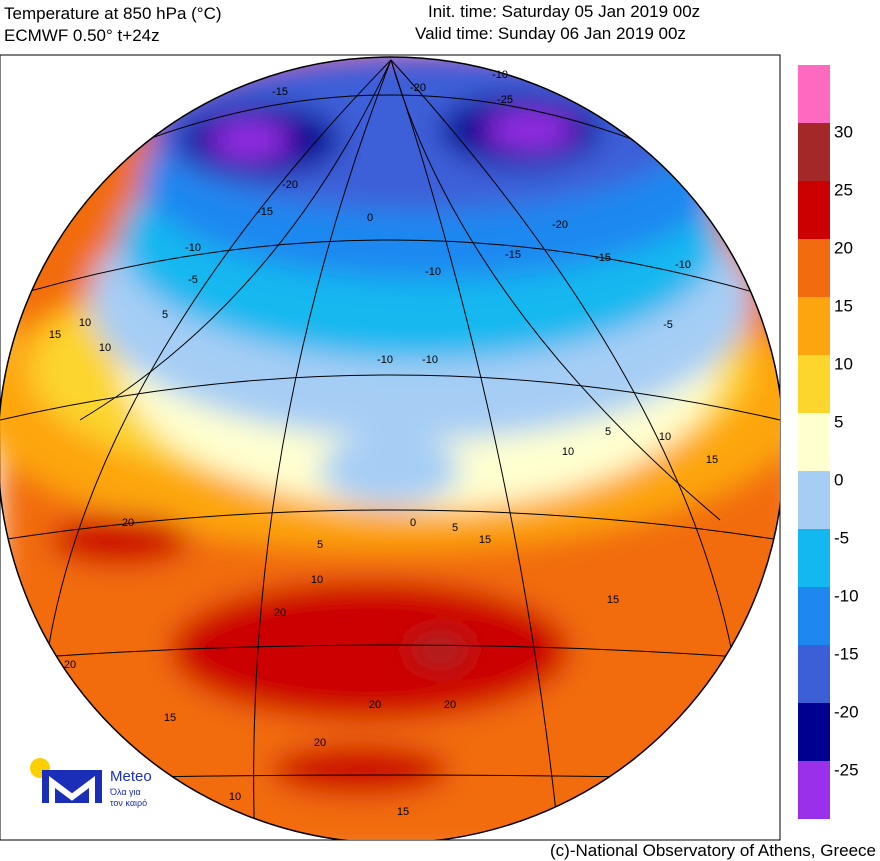 The image size is (880, 861). I want to click on colorbar-tick-label: -10, so click(846, 595).